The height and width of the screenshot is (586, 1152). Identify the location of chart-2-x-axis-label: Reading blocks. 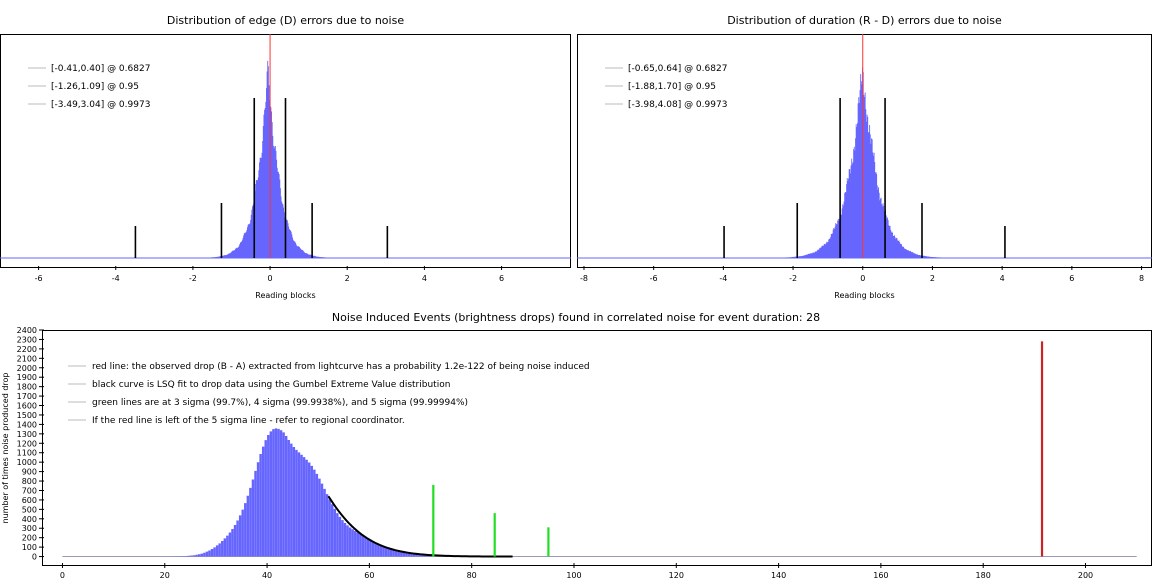
(864, 295).